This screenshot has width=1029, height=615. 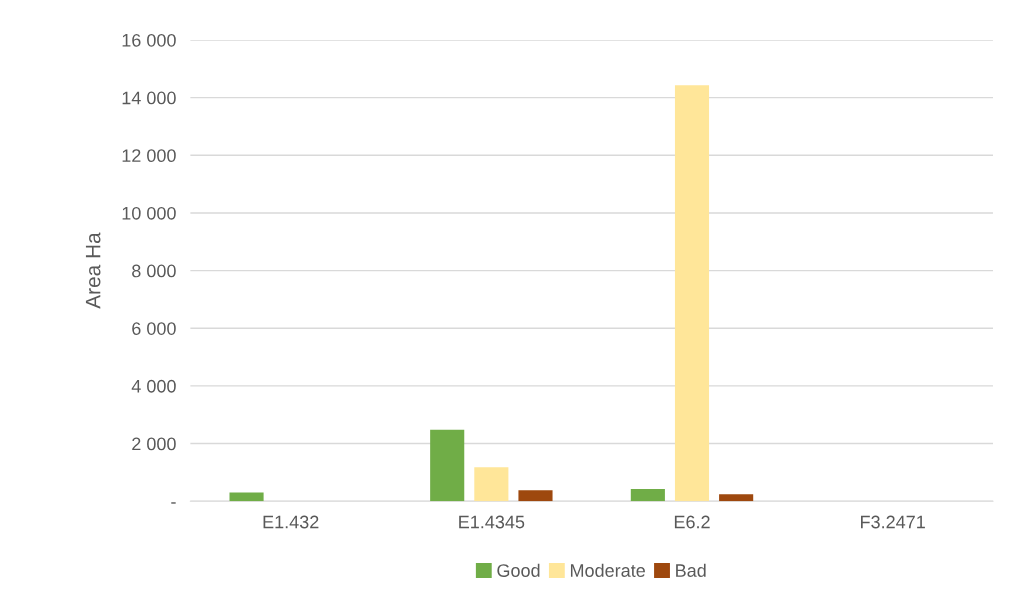 I want to click on y-tick-label: 14 000, so click(x=149, y=98).